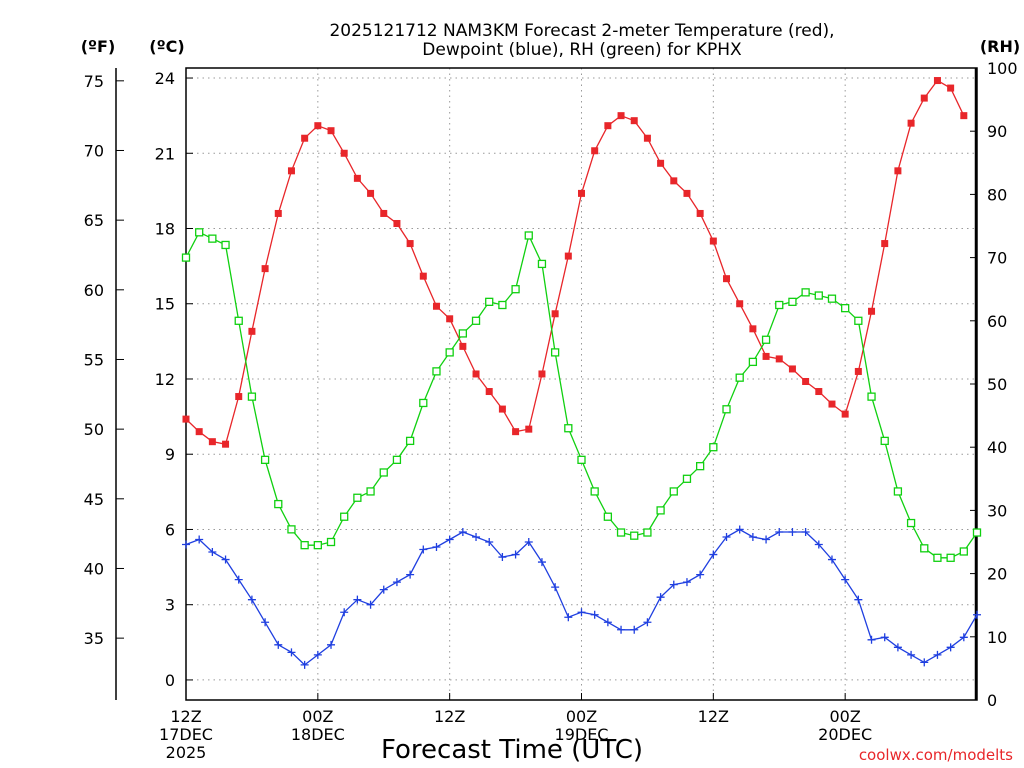  What do you see at coordinates (94, 290) in the screenshot?
I see `fahrenheit-tick-label: 60` at bounding box center [94, 290].